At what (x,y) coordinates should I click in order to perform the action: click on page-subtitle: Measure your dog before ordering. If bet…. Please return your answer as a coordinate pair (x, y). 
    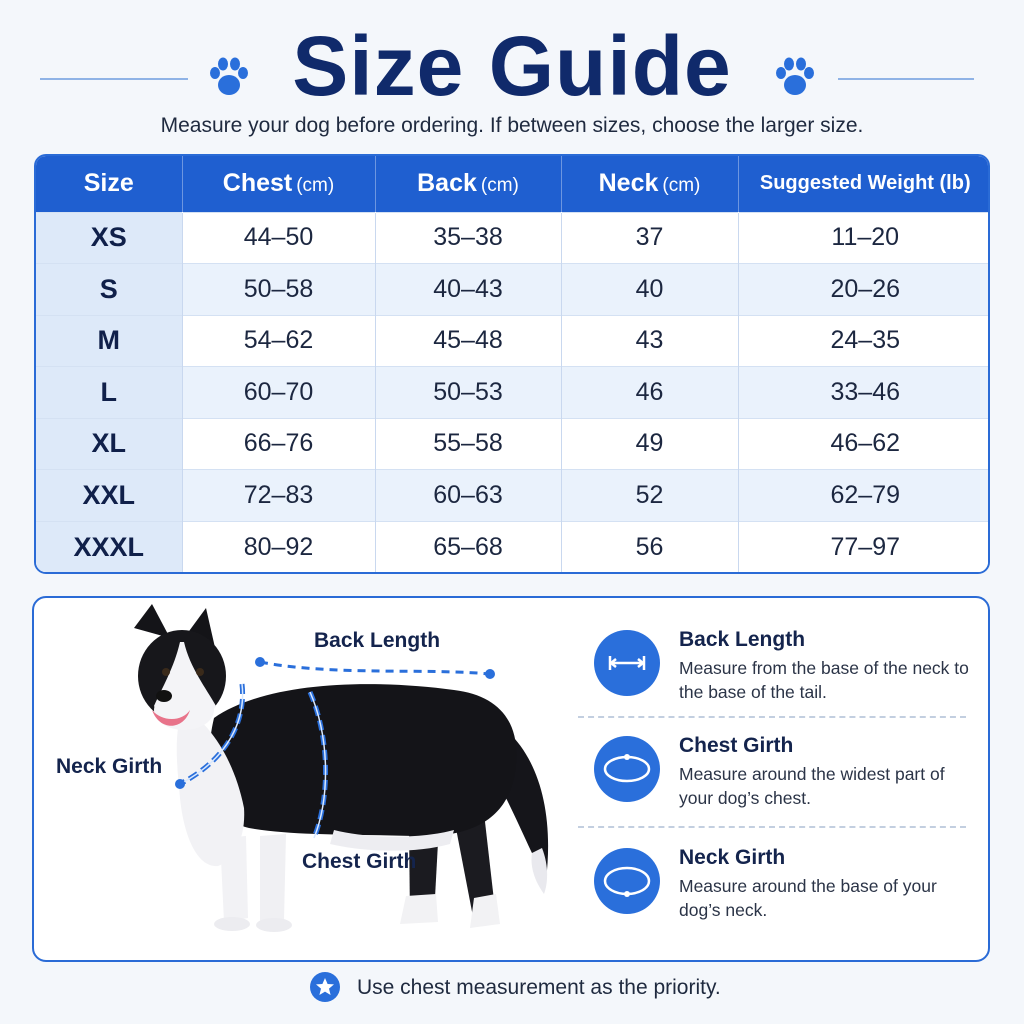
    Looking at the image, I should click on (512, 125).